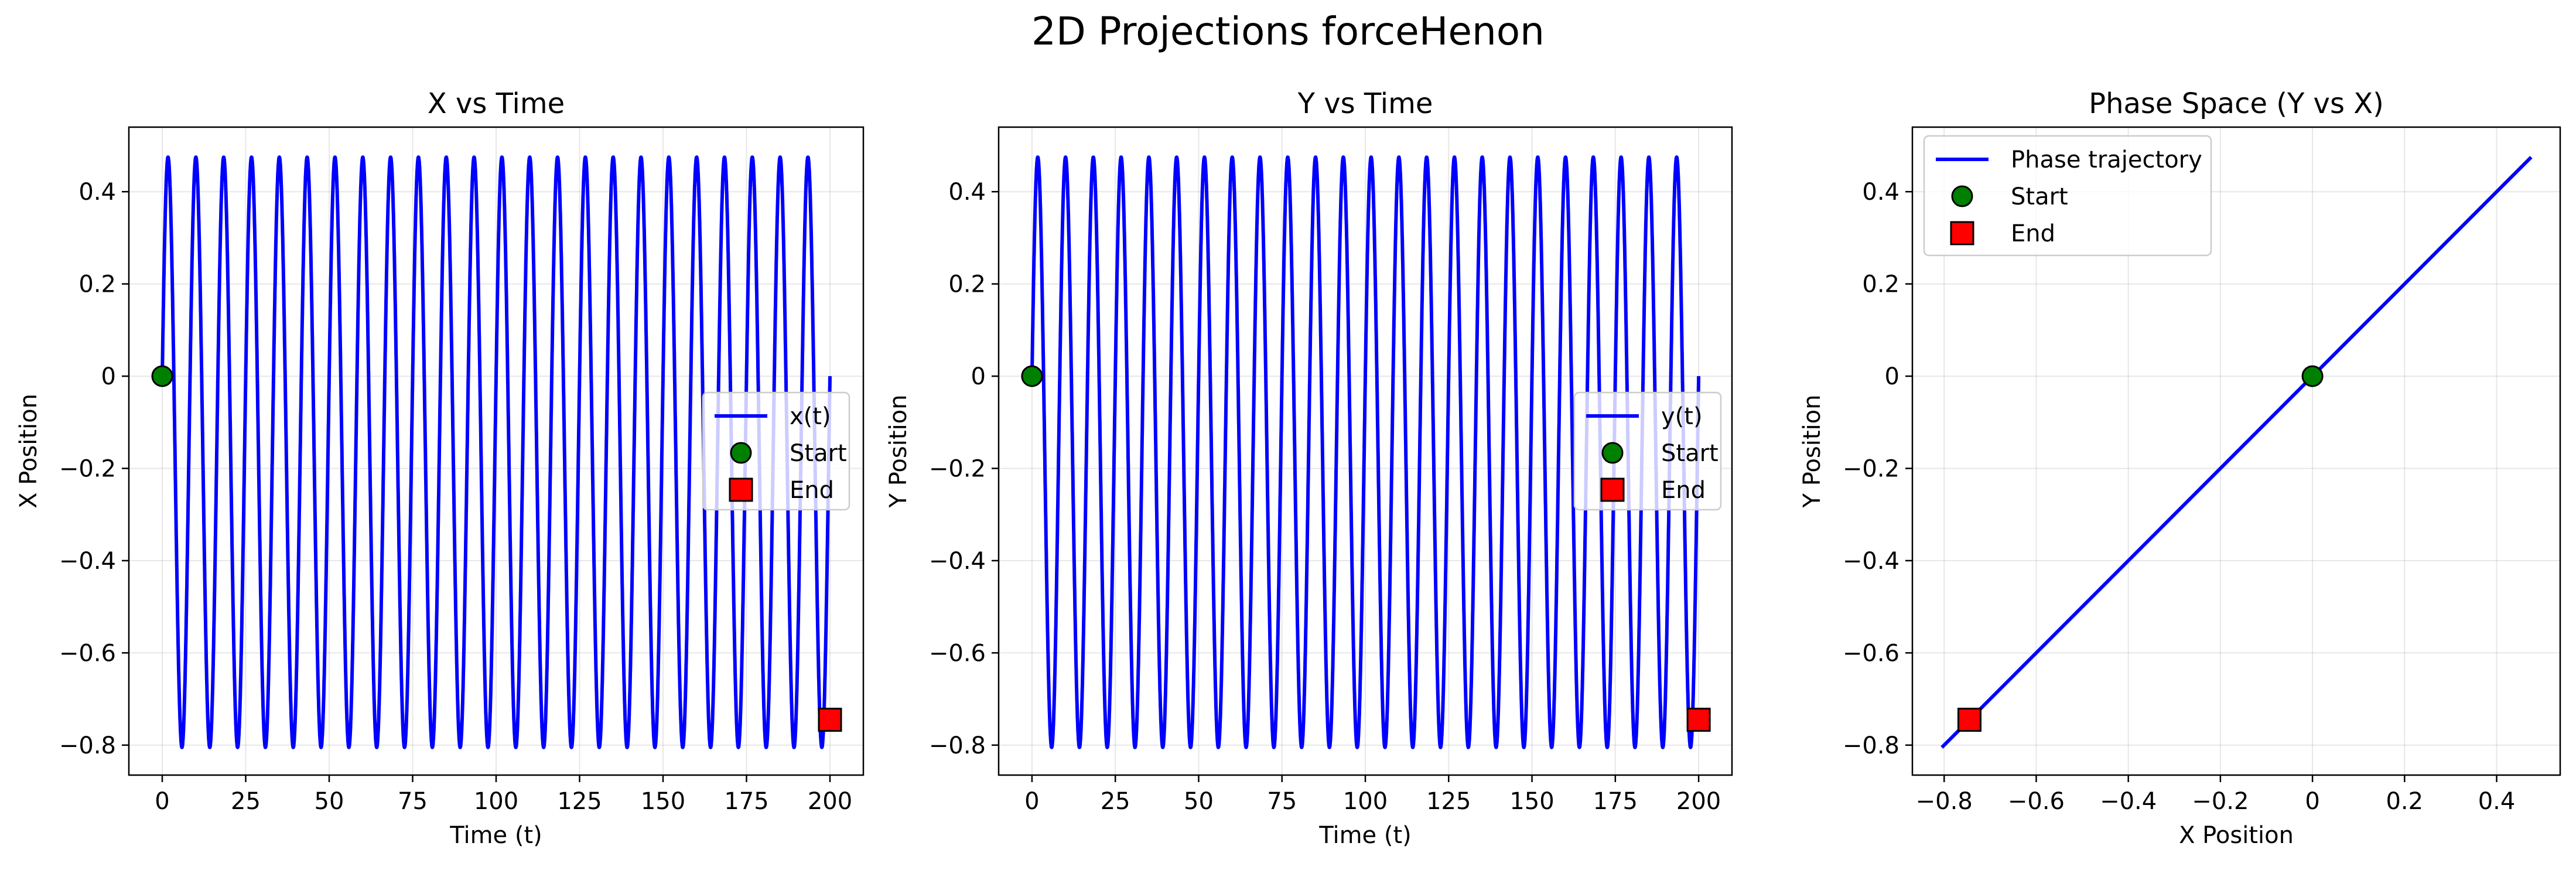  Describe the element at coordinates (2220, 801) in the screenshot. I see `x-tick-label: −0.2` at that location.